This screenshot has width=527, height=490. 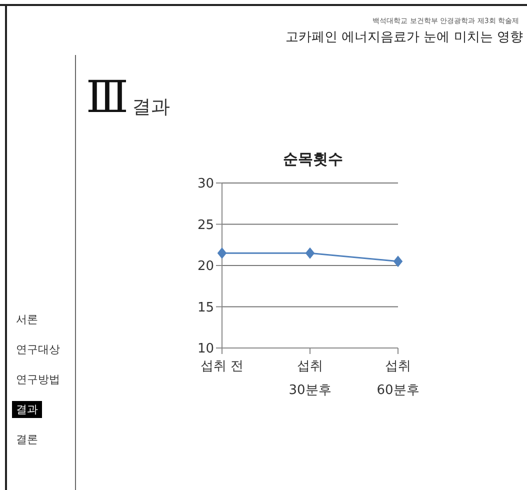 I want to click on text: 연구대상, so click(x=38, y=350).